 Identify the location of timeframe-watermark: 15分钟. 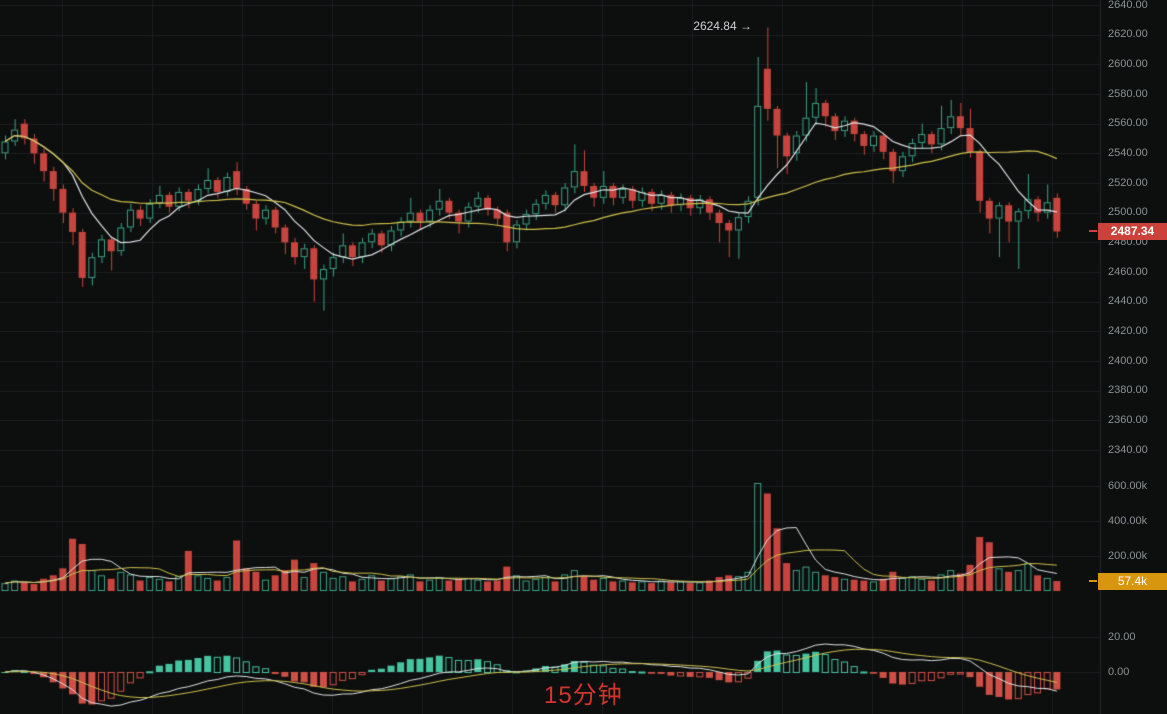
(583, 695).